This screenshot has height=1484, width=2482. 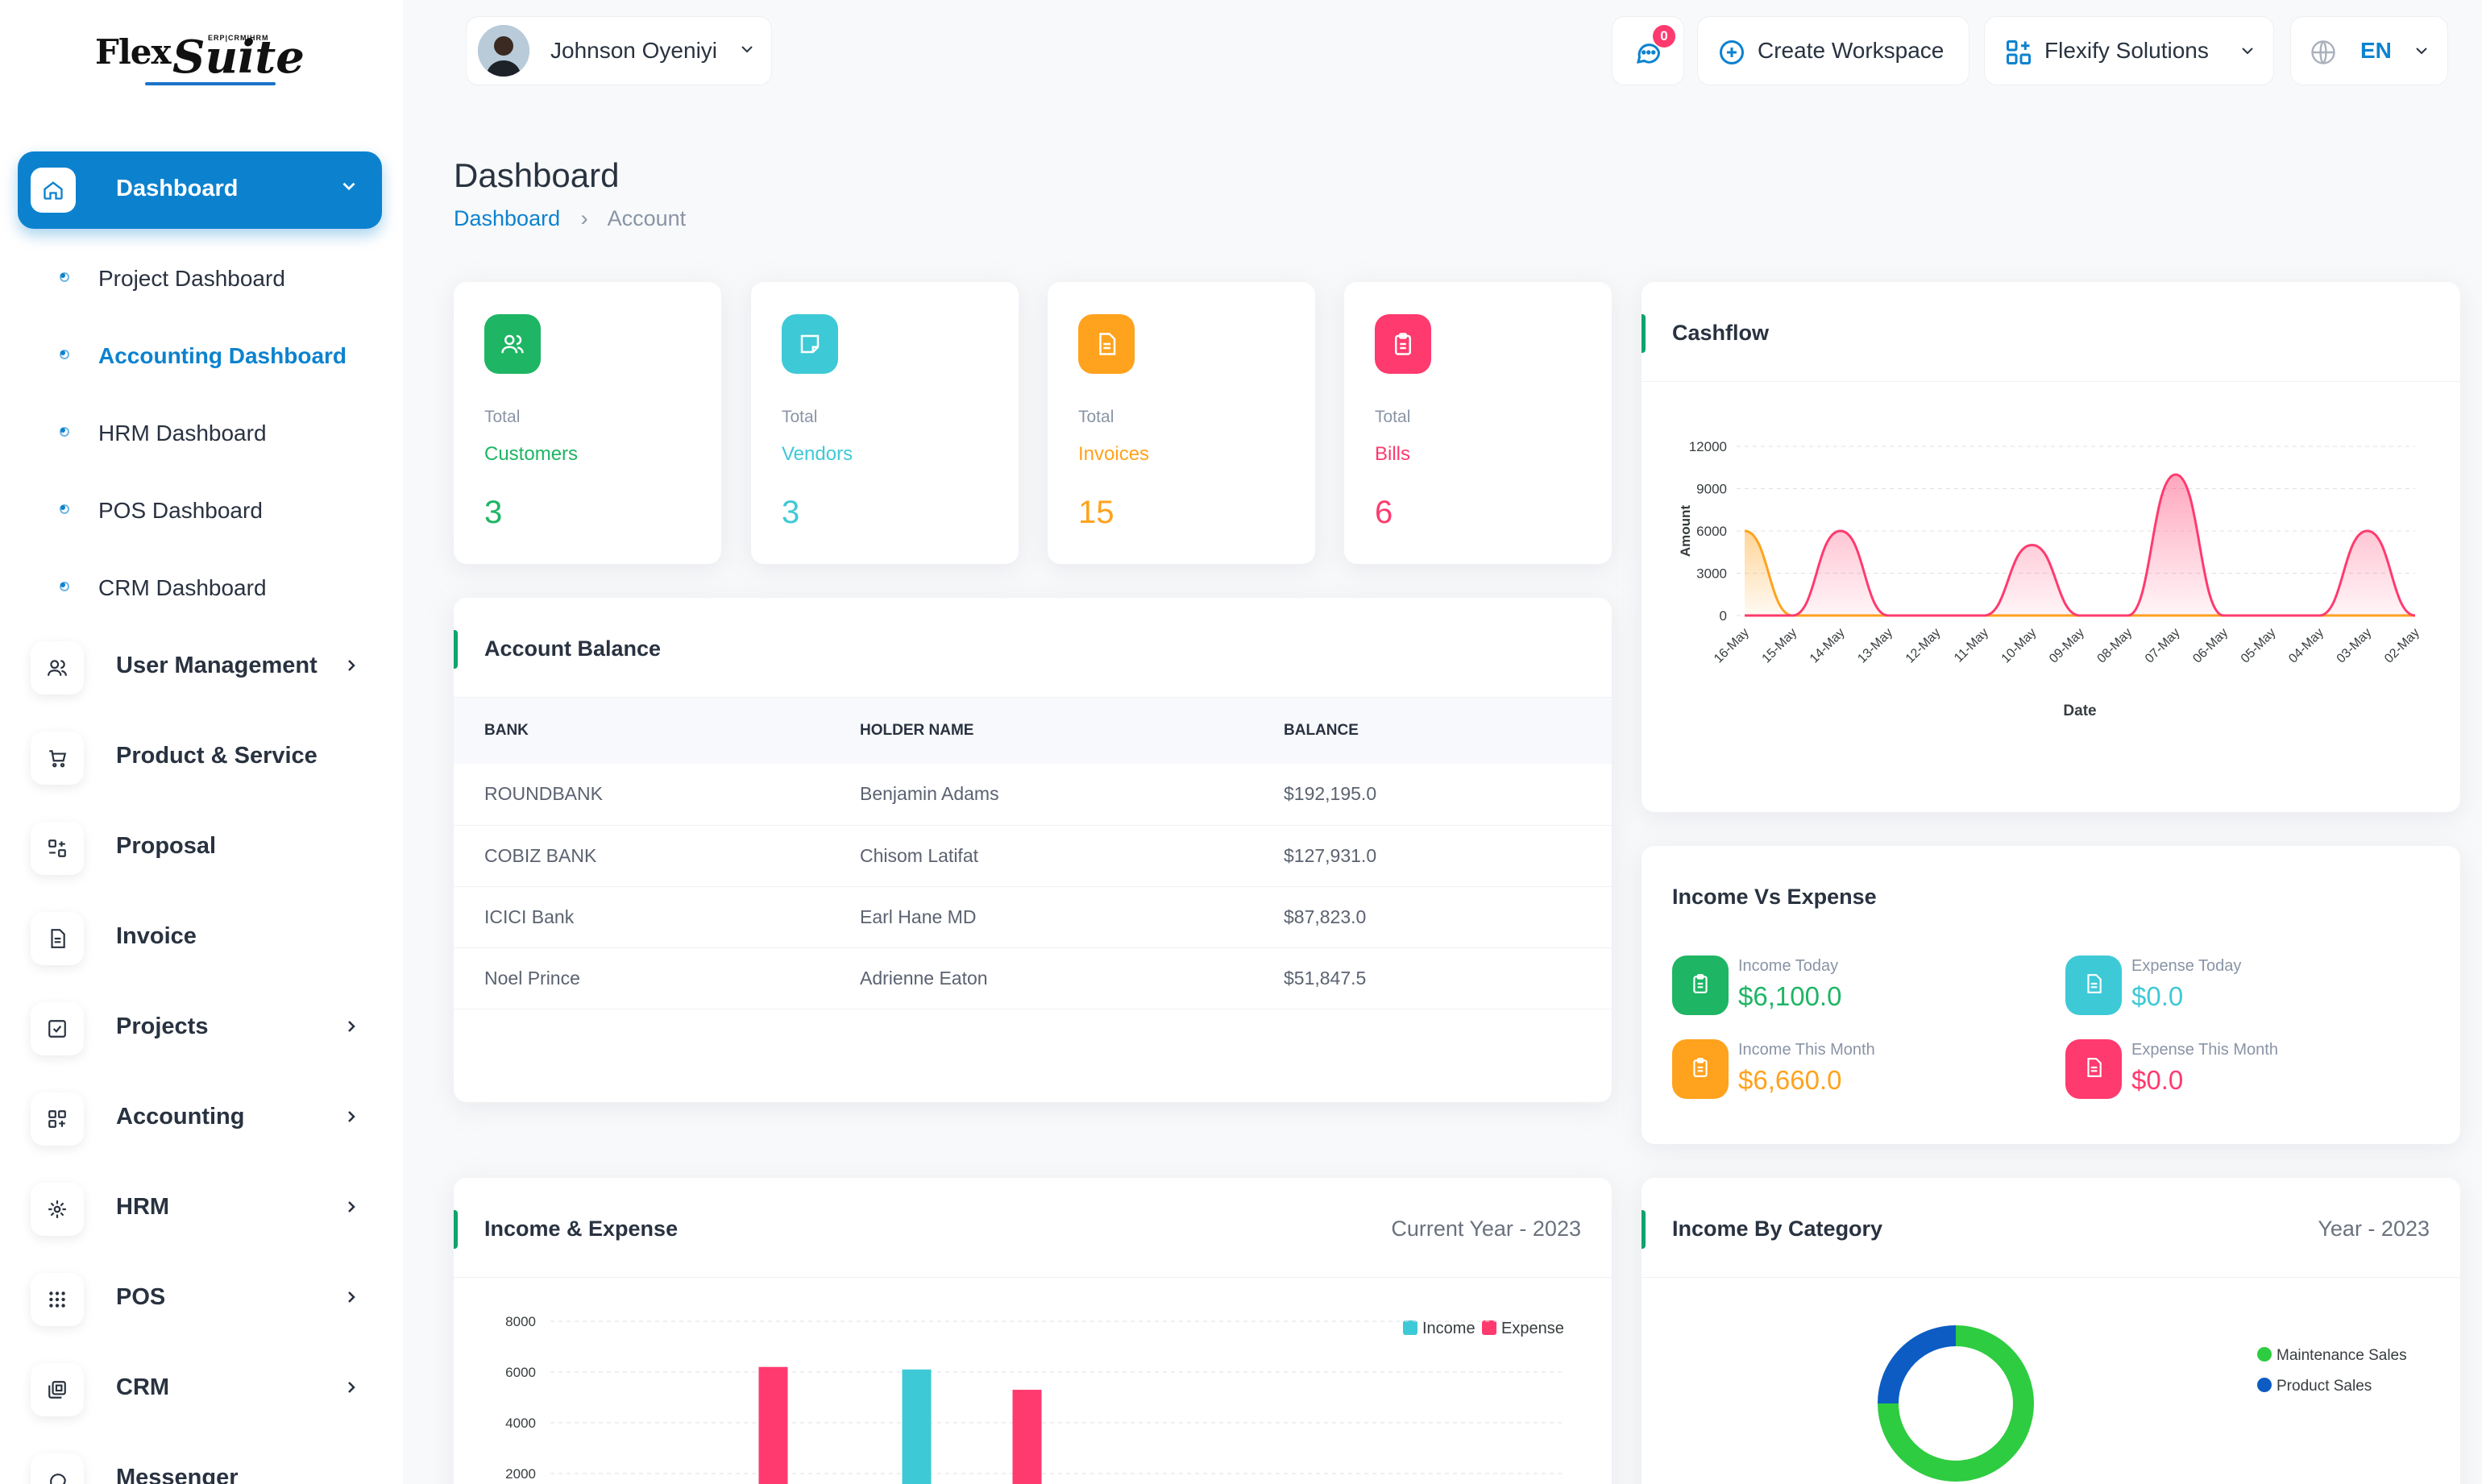 What do you see at coordinates (1648, 50) in the screenshot?
I see `messages-button: 0` at bounding box center [1648, 50].